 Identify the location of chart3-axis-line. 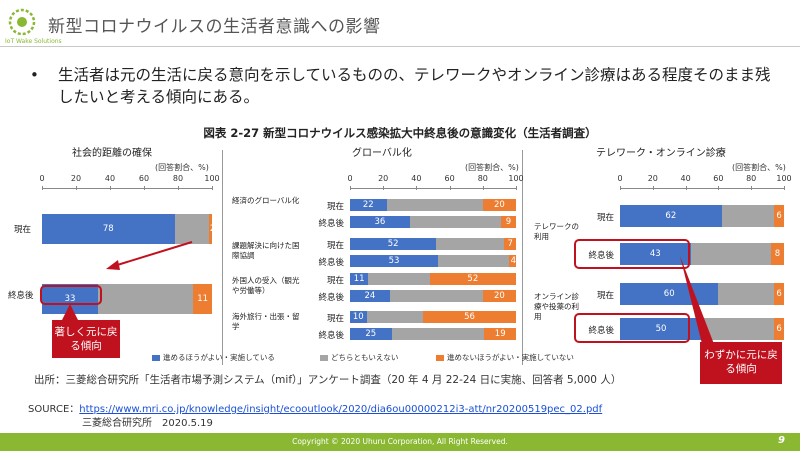
(702, 188).